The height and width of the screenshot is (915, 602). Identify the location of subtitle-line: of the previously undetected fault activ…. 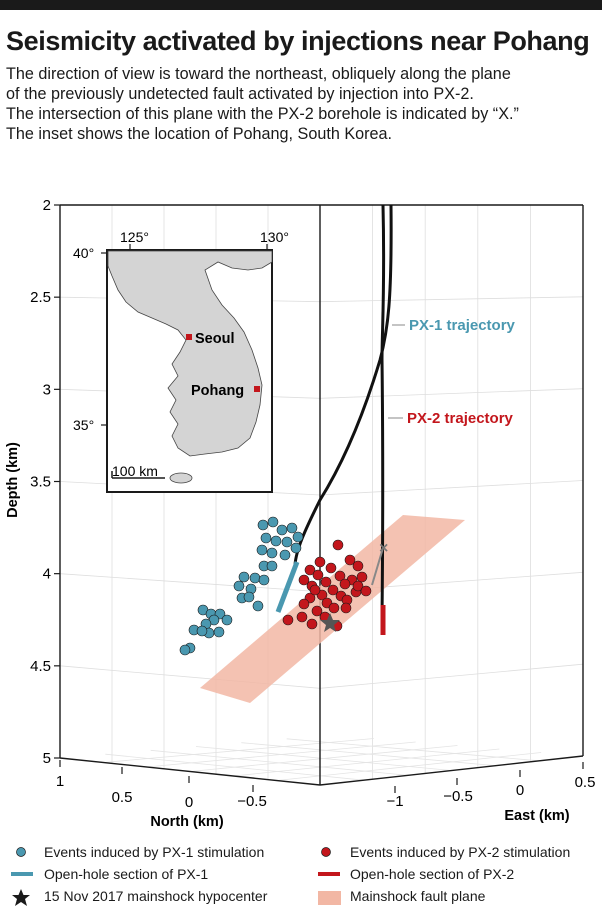
(240, 94).